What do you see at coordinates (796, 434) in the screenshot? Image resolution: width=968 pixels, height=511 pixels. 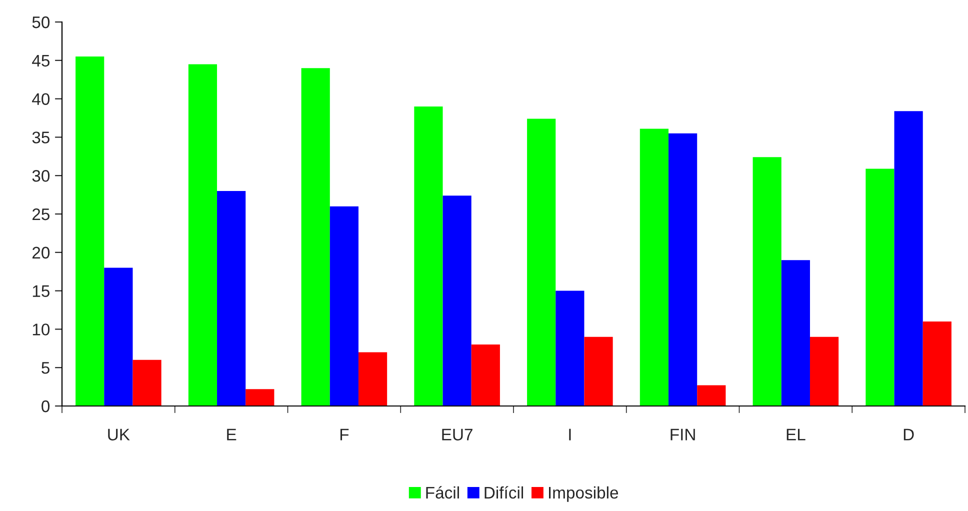 I see `x-tick-label: EL` at bounding box center [796, 434].